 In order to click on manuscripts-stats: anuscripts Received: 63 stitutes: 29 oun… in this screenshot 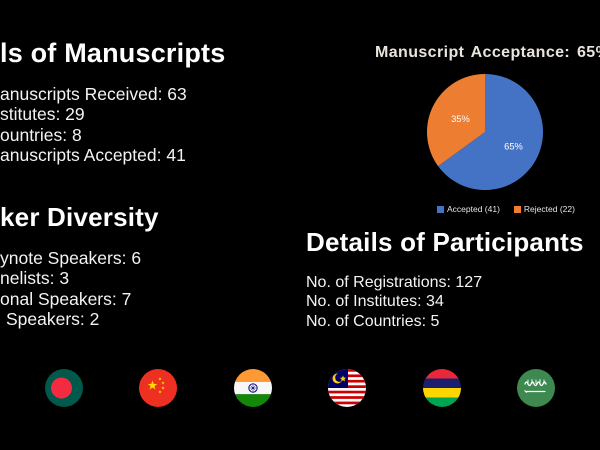, I will do `click(93, 125)`.